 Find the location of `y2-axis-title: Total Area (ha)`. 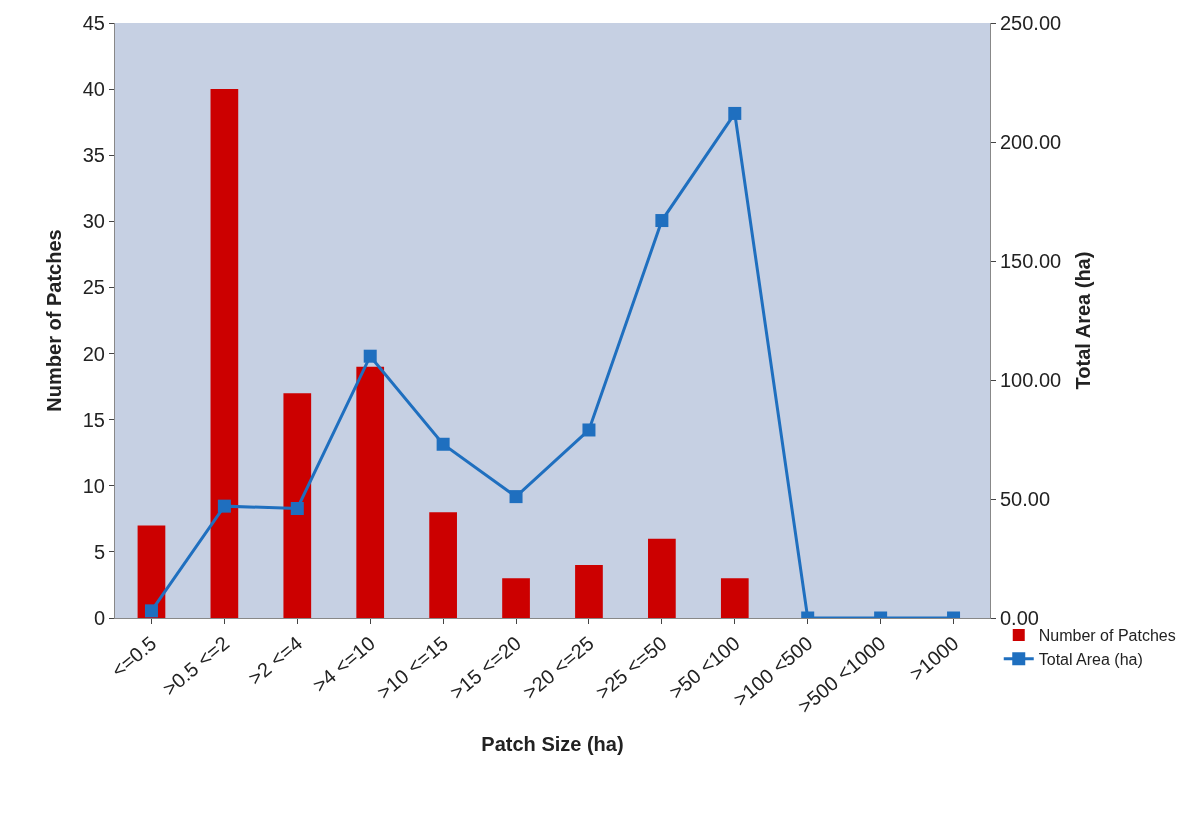

y2-axis-title: Total Area (ha) is located at coordinates (1082, 320).